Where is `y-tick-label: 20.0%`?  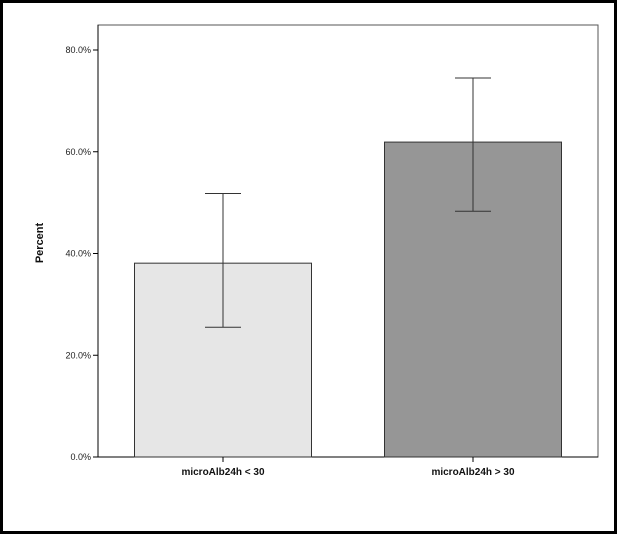 y-tick-label: 20.0% is located at coordinates (78, 355).